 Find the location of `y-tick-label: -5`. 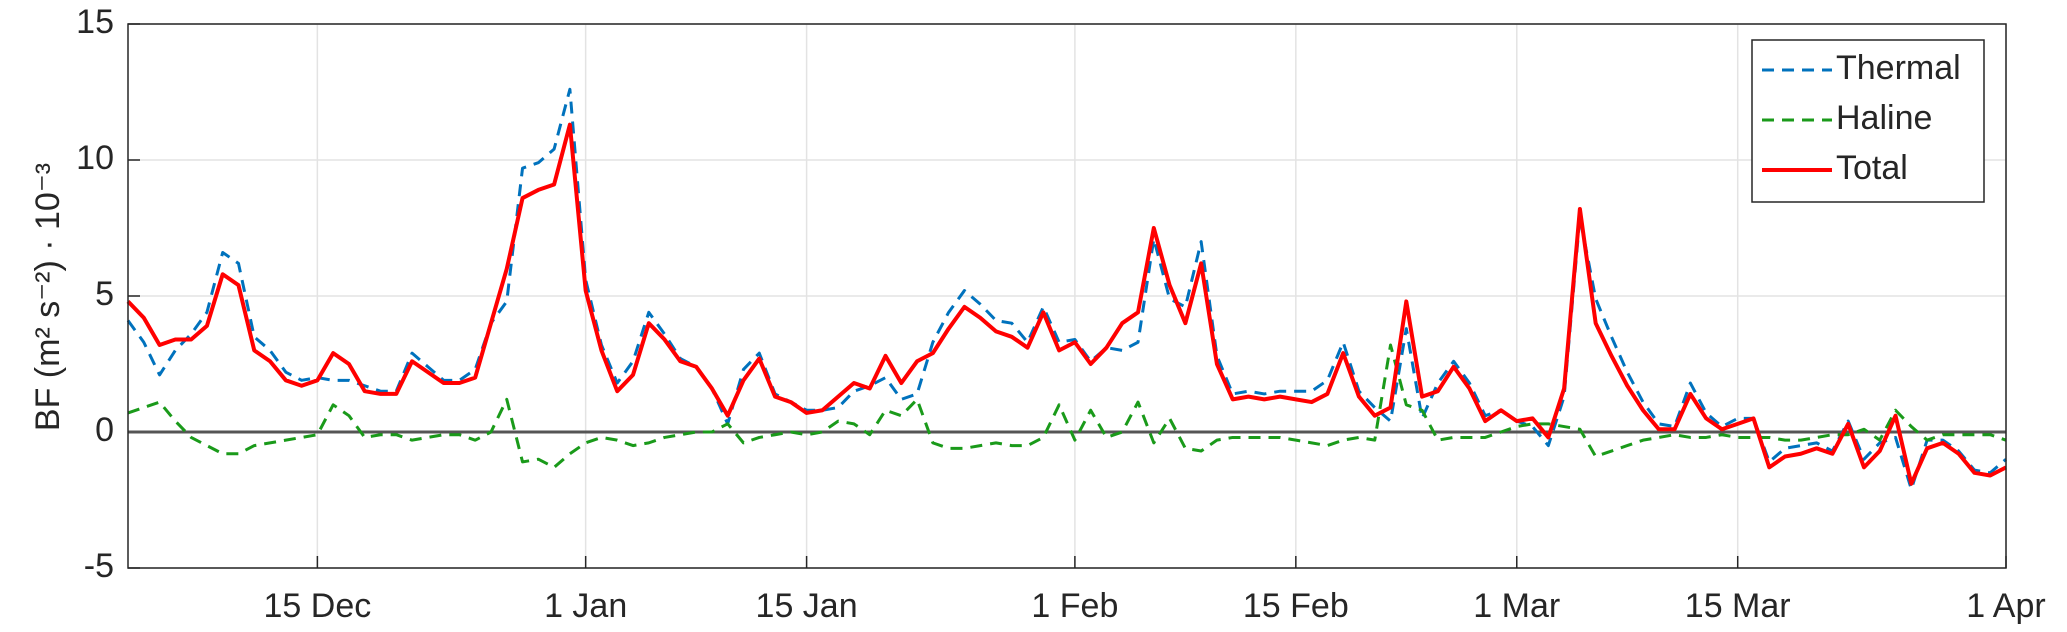

y-tick-label: -5 is located at coordinates (99, 566).